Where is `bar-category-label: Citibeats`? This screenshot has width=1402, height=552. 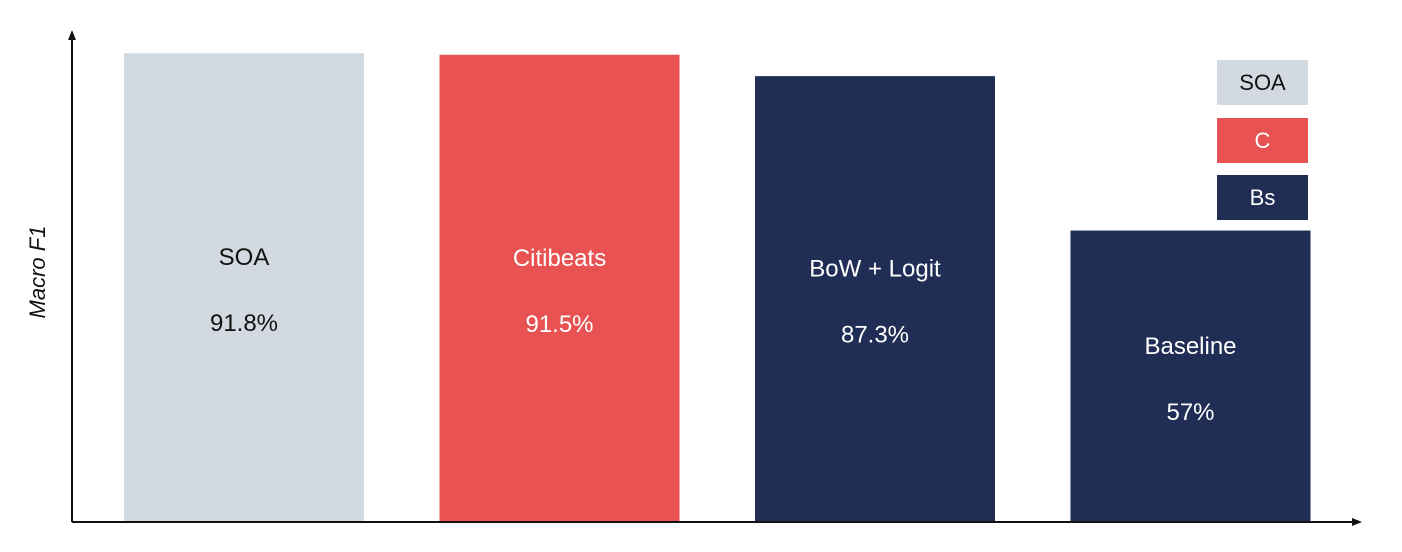 bar-category-label: Citibeats is located at coordinates (559, 258).